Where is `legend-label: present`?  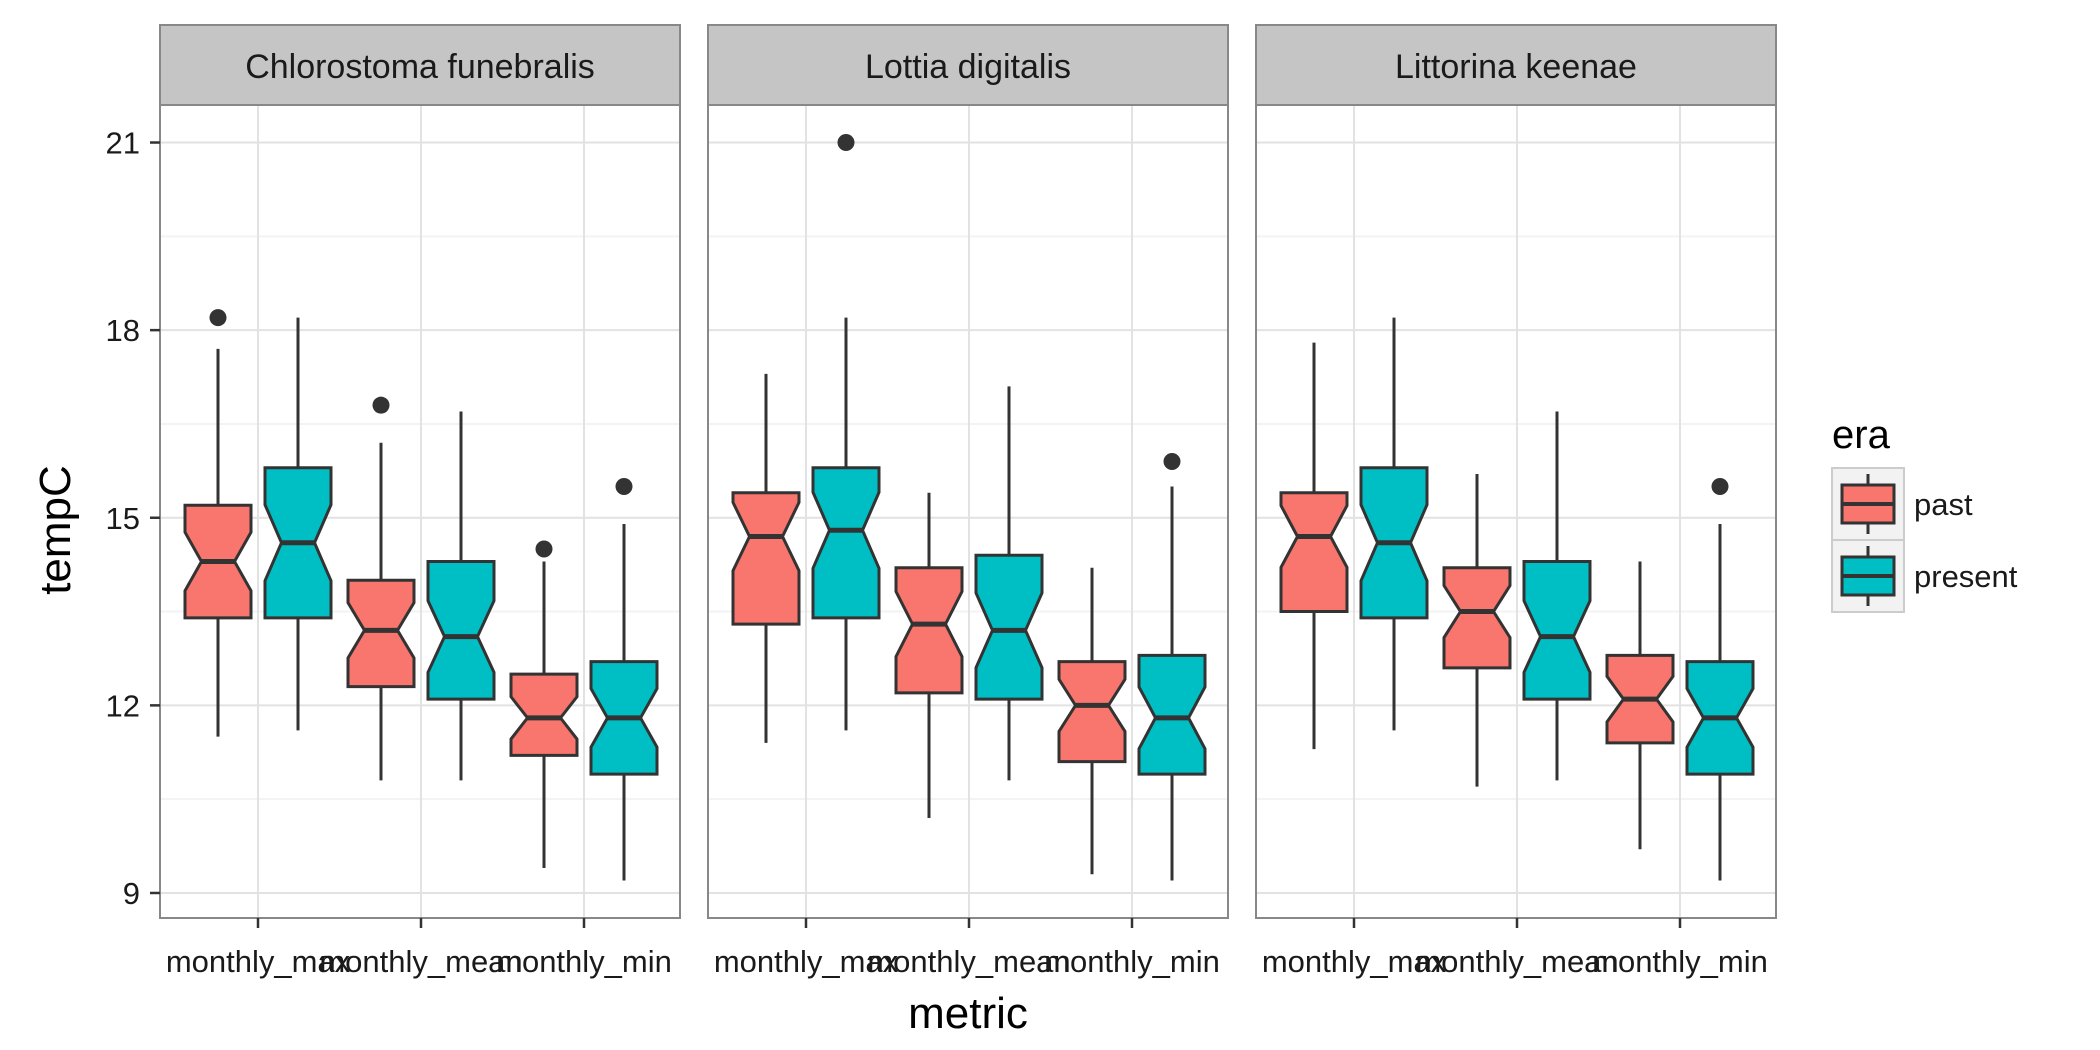 legend-label: present is located at coordinates (1966, 576).